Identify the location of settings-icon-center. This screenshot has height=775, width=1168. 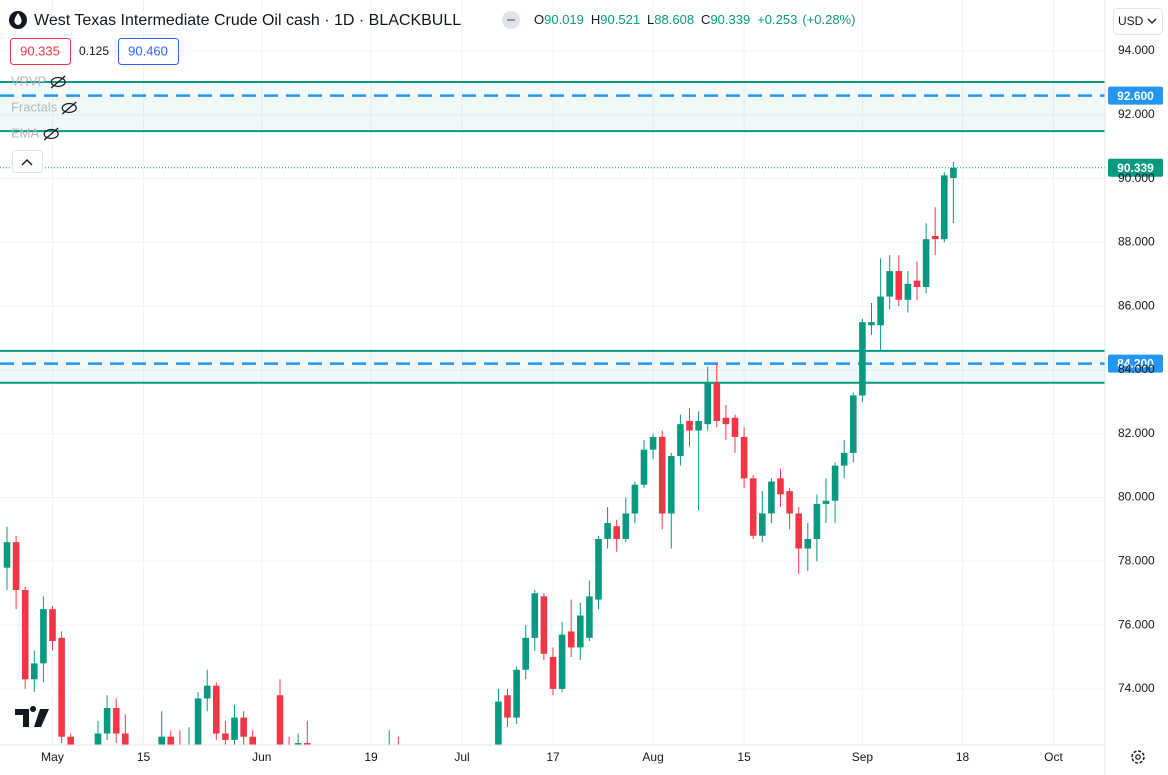
(1138, 757).